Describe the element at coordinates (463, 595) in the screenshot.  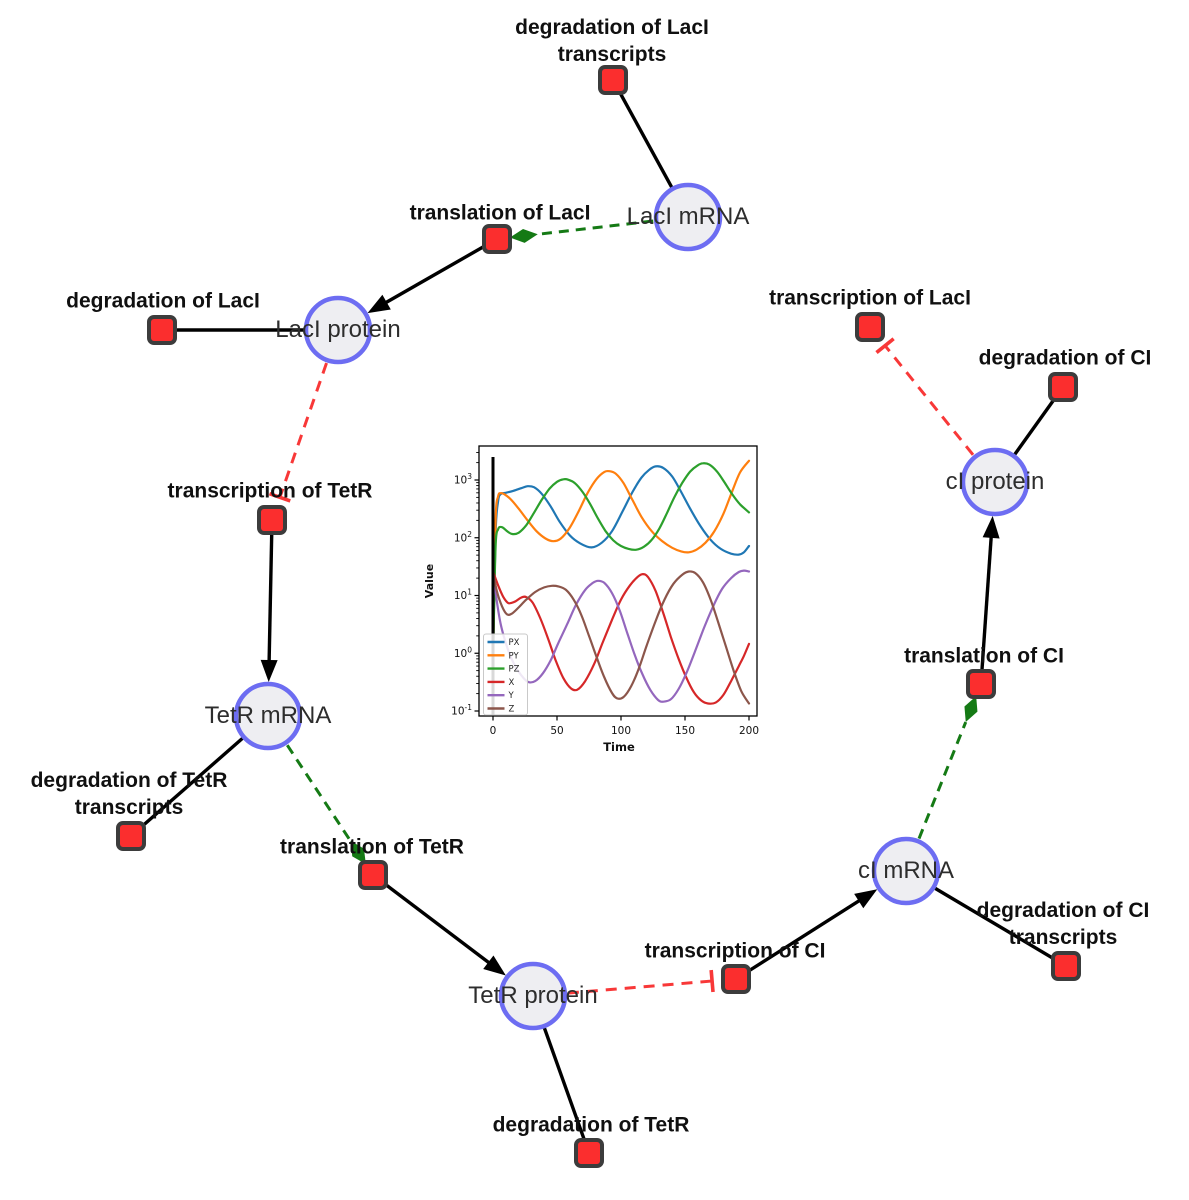
I see `y-tick-label: 10¹` at that location.